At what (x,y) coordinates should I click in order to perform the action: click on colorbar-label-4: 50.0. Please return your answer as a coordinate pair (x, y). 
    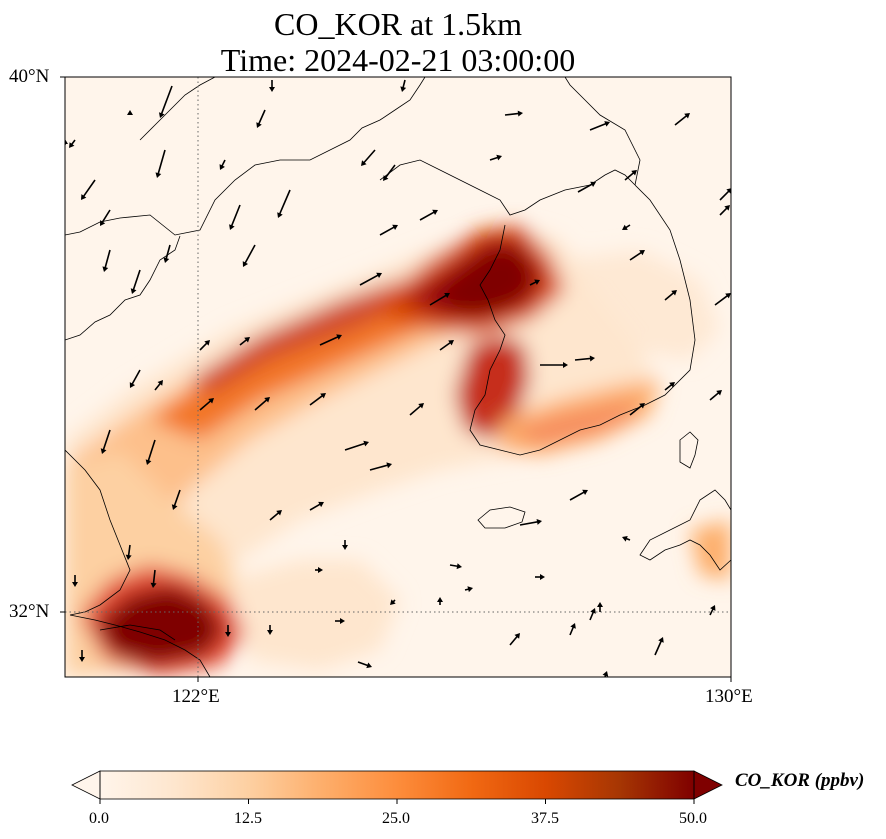
    Looking at the image, I should click on (693, 818).